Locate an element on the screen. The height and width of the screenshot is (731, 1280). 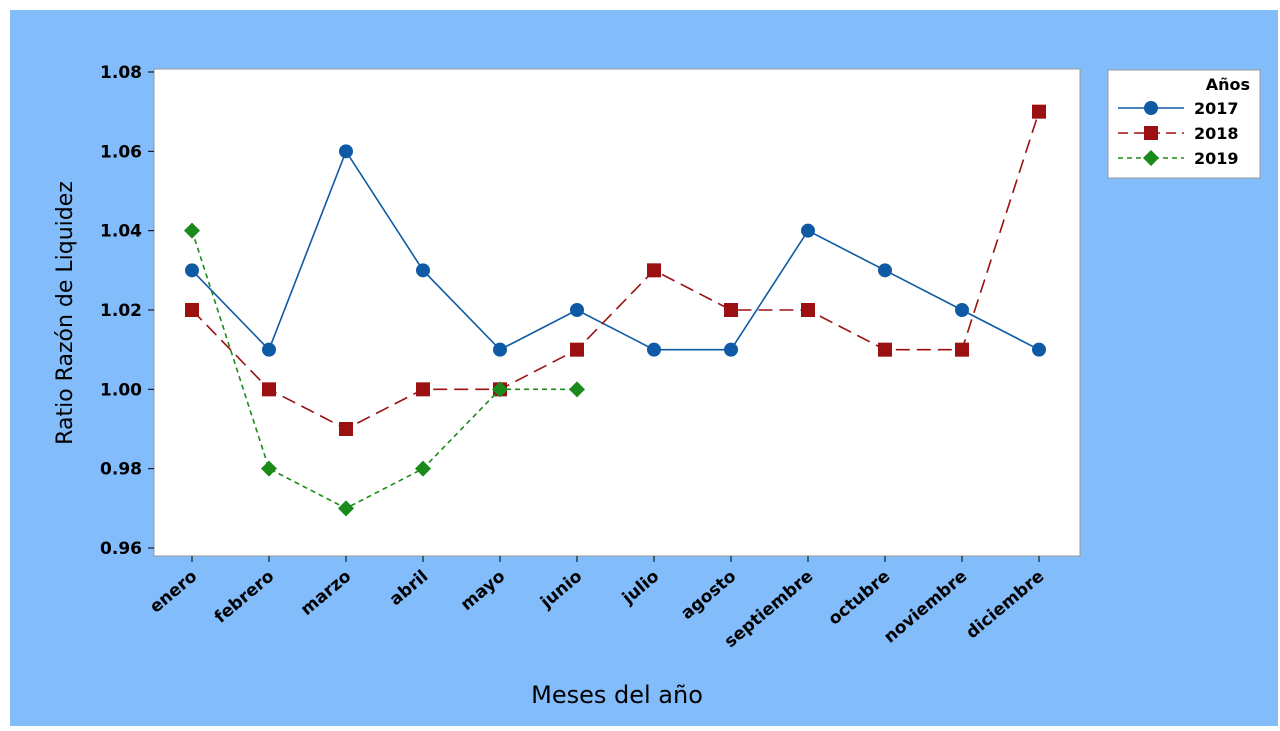
legend-marker-2019 is located at coordinates (1151, 158).